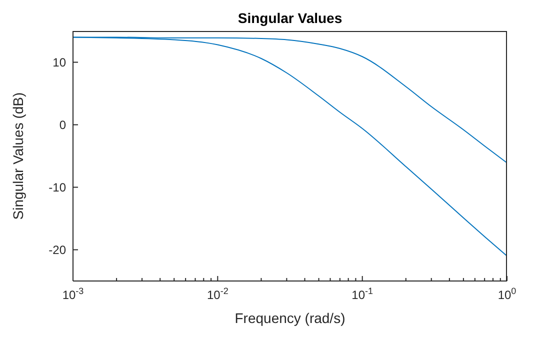  What do you see at coordinates (73, 294) in the screenshot?
I see `x-tick-label: 10$^{-3}$` at bounding box center [73, 294].